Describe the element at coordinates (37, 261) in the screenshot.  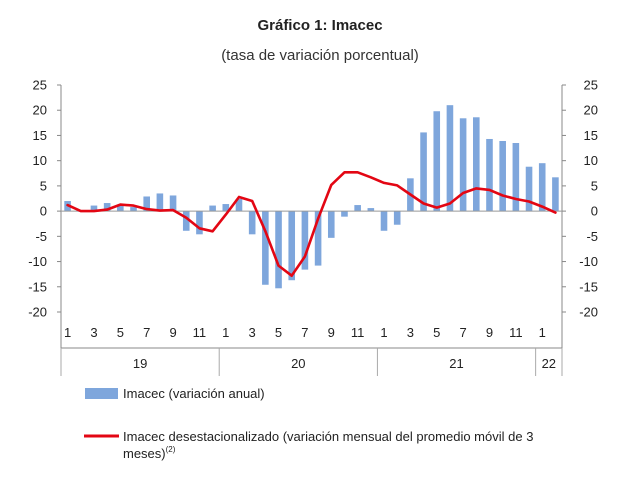
I see `left-tick-label: -10` at that location.